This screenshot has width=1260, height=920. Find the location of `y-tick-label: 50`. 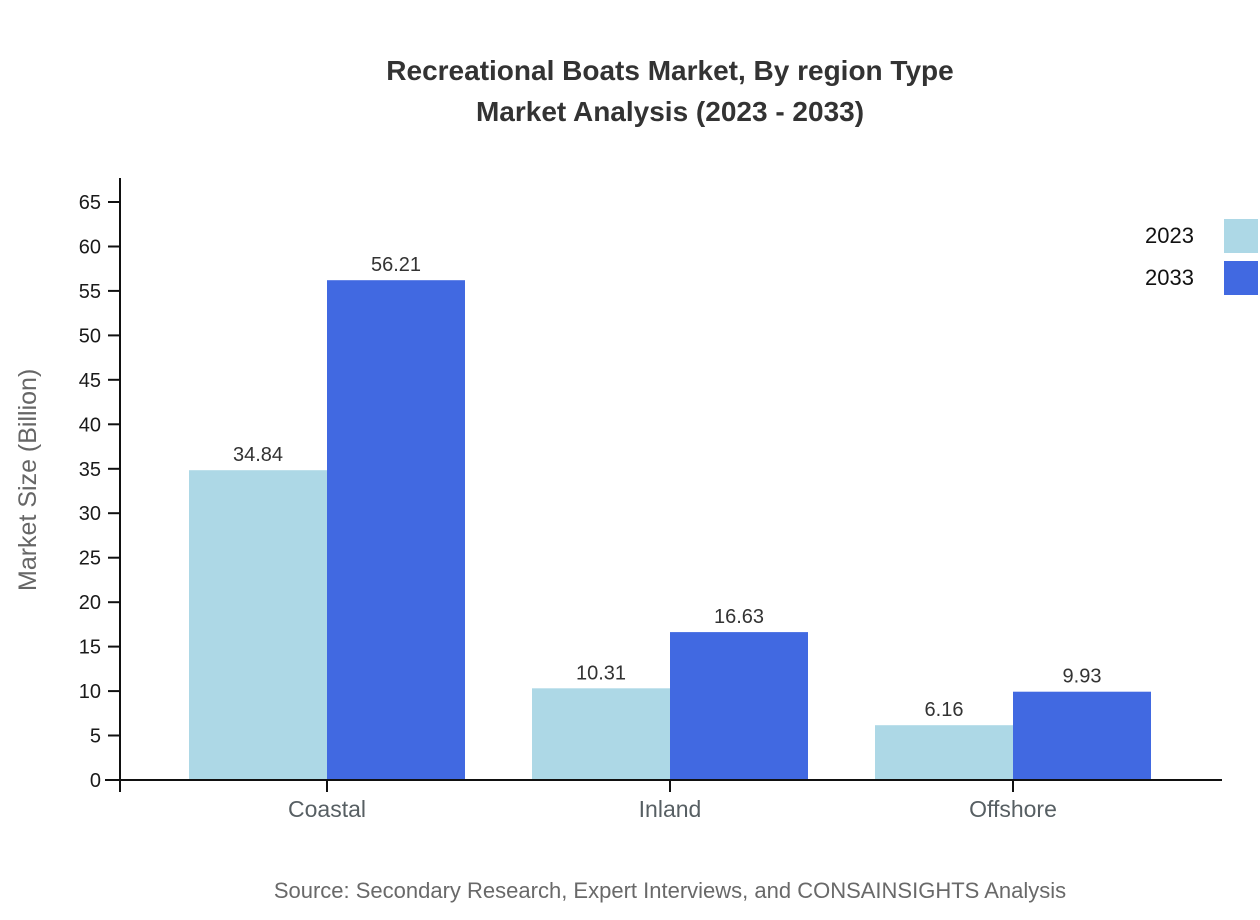

y-tick-label: 50 is located at coordinates (90, 336).